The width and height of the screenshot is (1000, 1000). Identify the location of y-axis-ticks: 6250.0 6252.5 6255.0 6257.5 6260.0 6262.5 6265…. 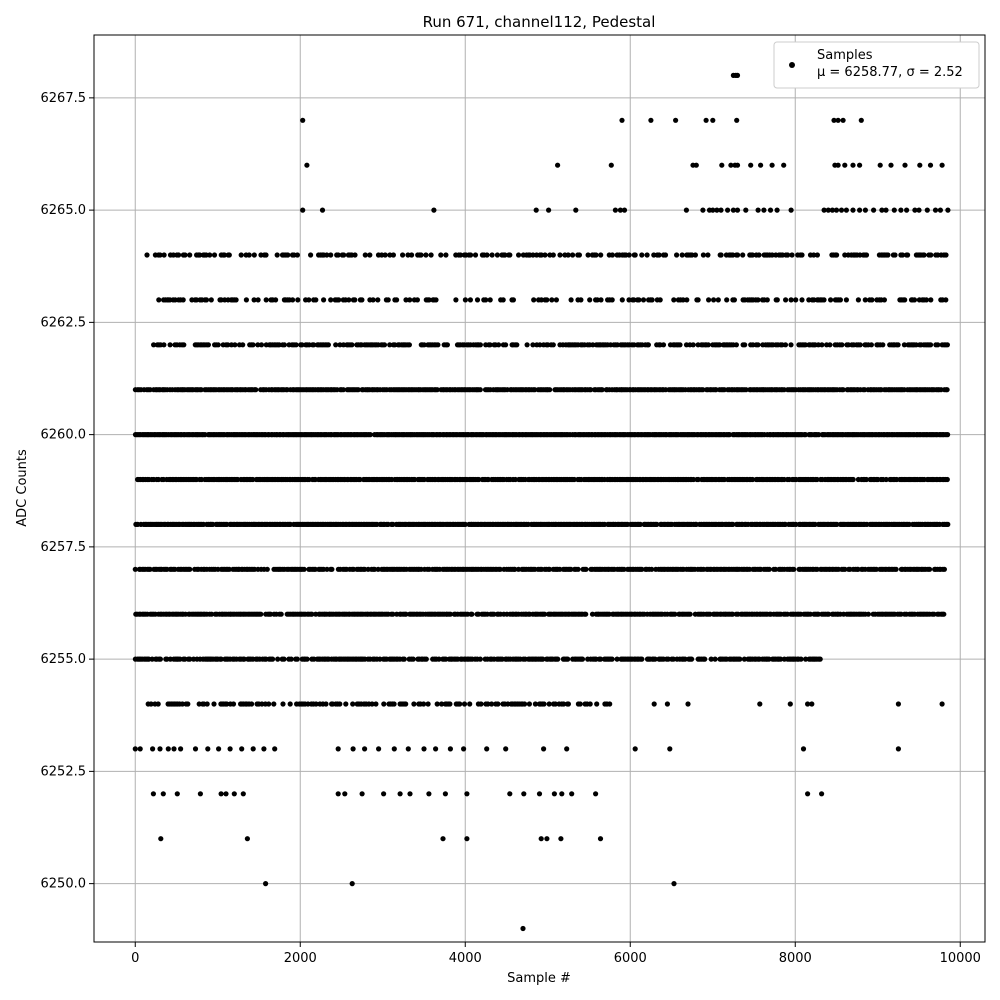
(67, 491).